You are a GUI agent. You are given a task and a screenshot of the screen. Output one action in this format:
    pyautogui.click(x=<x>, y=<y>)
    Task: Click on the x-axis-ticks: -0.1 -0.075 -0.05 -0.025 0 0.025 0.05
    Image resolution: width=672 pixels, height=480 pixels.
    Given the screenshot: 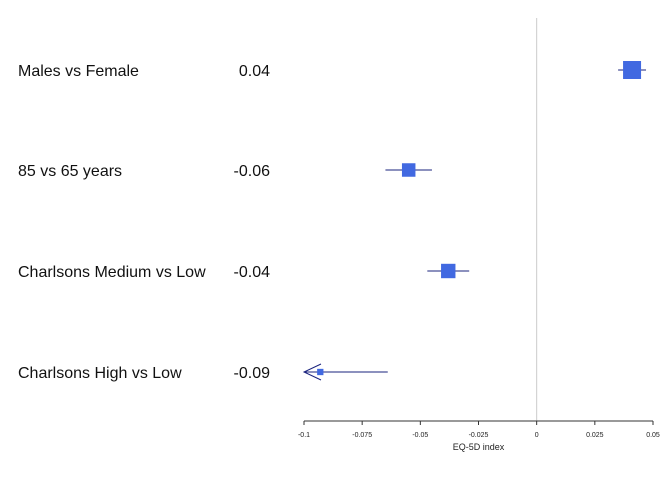 What is the action you would take?
    pyautogui.click(x=479, y=430)
    